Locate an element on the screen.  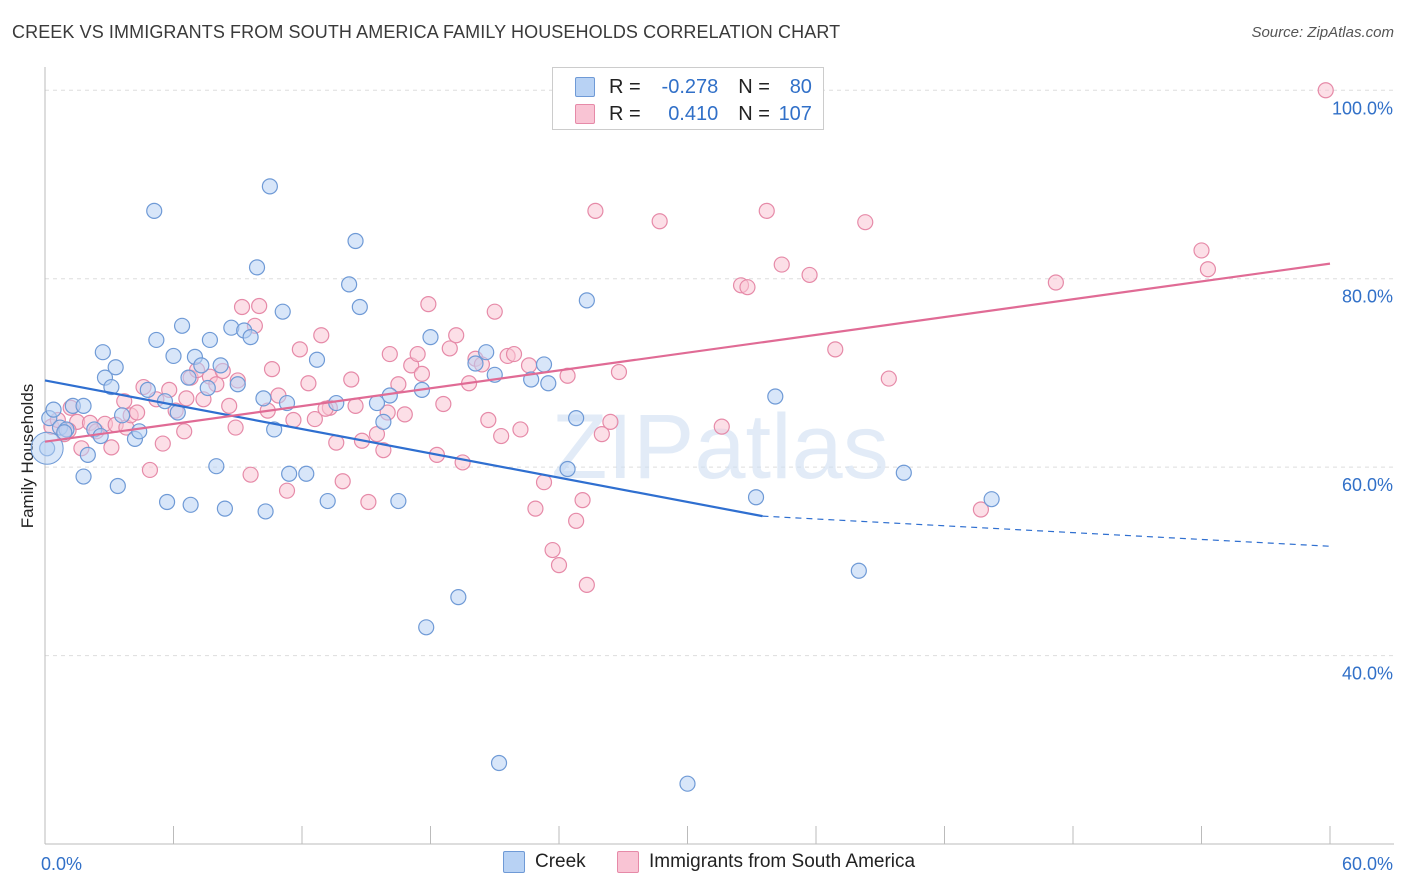
legend-item-creek: Creek is located at coordinates (544, 862).